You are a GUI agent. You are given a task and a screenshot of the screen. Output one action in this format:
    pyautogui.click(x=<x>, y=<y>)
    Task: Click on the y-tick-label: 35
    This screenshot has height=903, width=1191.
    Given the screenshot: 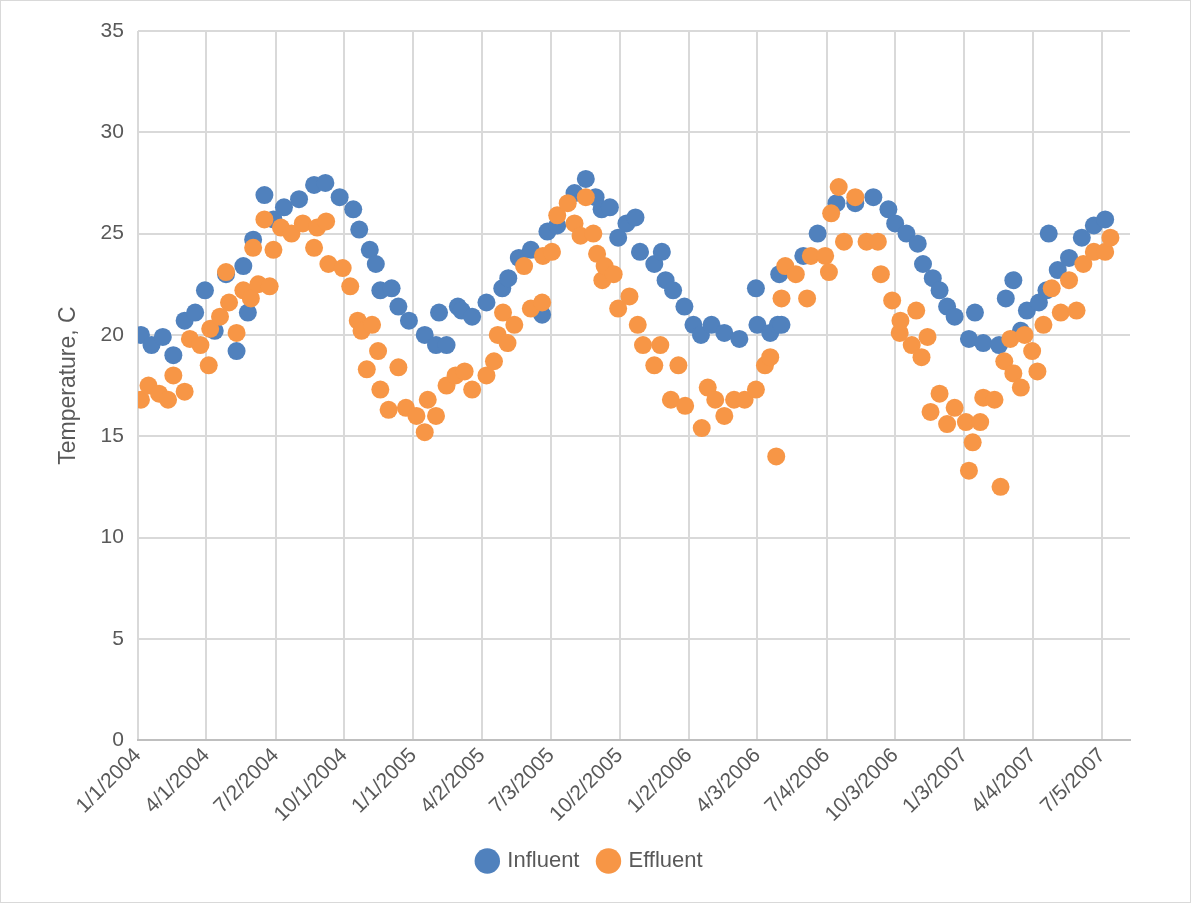 What is the action you would take?
    pyautogui.click(x=112, y=29)
    